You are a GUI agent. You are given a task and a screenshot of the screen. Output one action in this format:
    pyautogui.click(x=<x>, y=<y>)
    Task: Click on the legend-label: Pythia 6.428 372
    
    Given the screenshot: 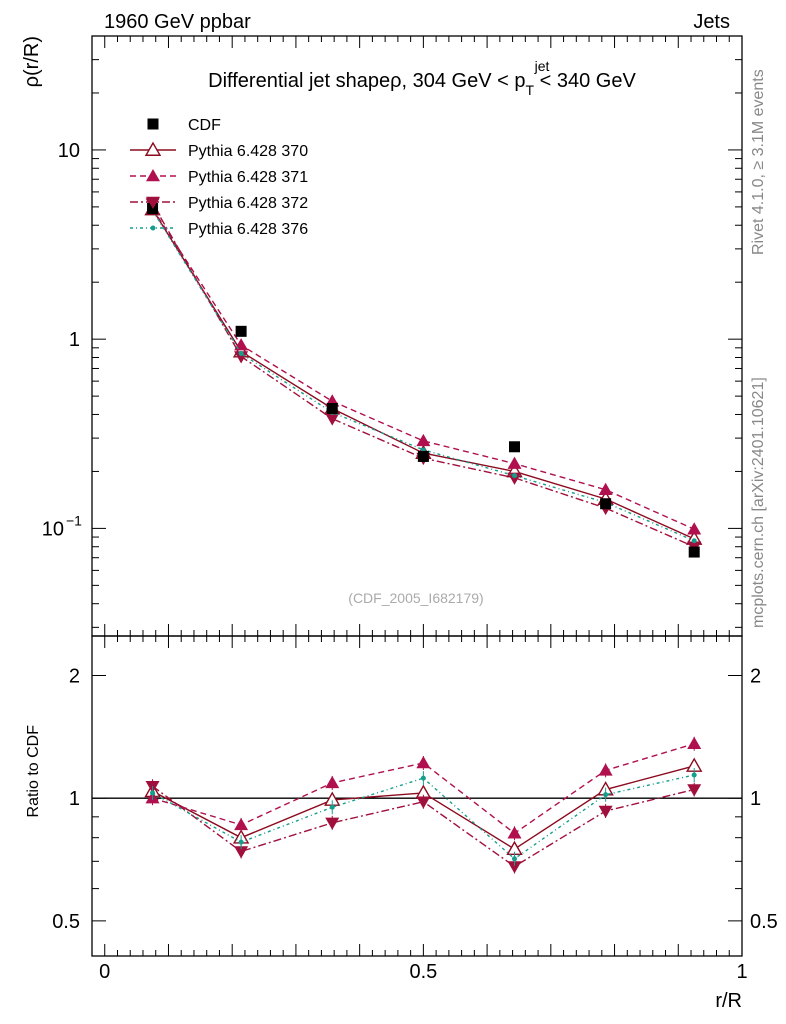 What is the action you would take?
    pyautogui.click(x=248, y=203)
    